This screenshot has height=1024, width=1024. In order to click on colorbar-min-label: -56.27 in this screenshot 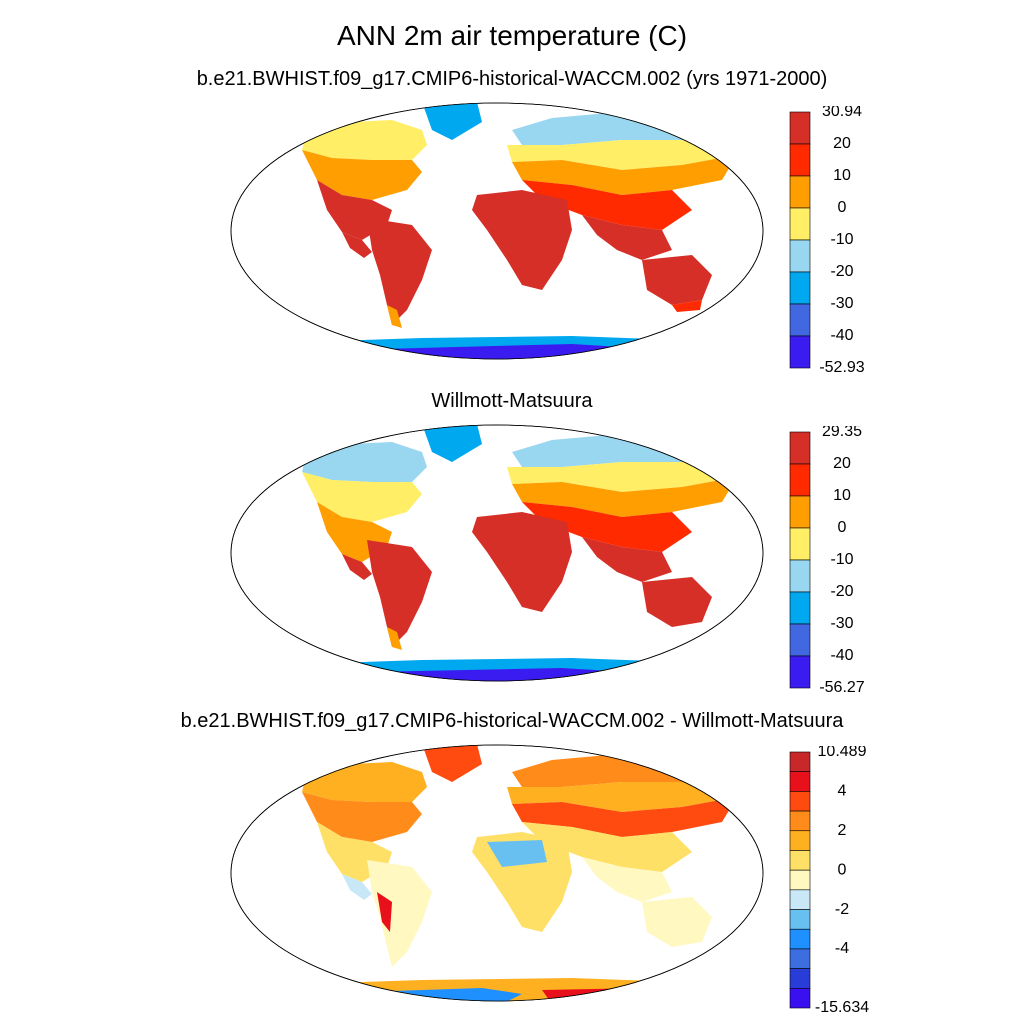, I will do `click(841, 687)`.